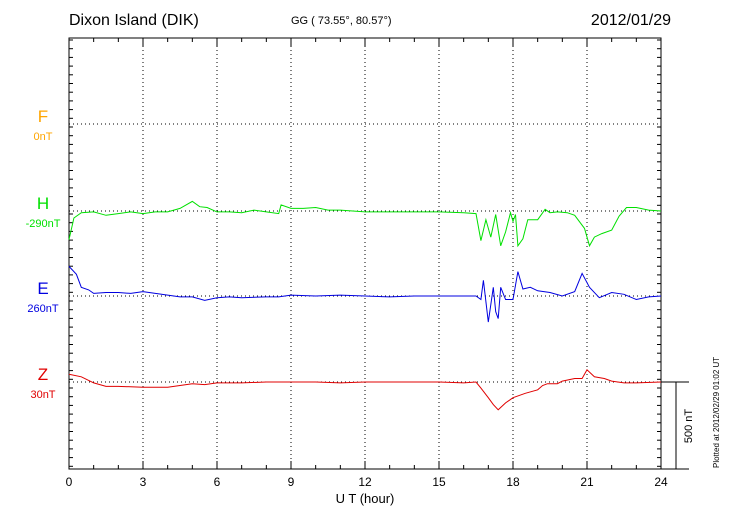 This screenshot has width=730, height=520. What do you see at coordinates (365, 224) in the screenshot?
I see `series-line-h` at bounding box center [365, 224].